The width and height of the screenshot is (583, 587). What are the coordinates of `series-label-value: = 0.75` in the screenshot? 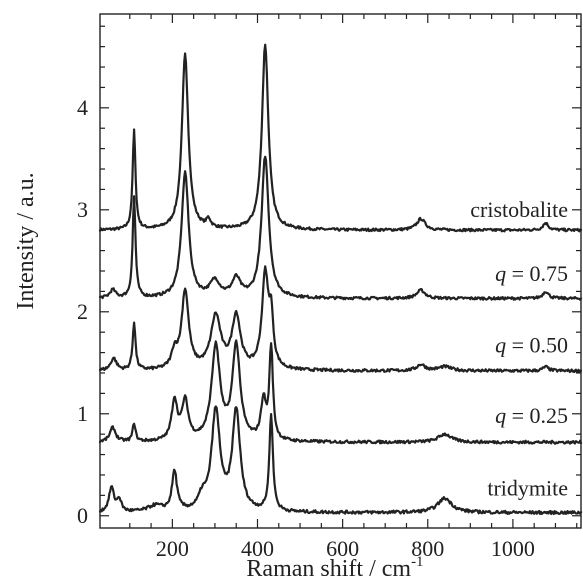 It's located at (537, 273).